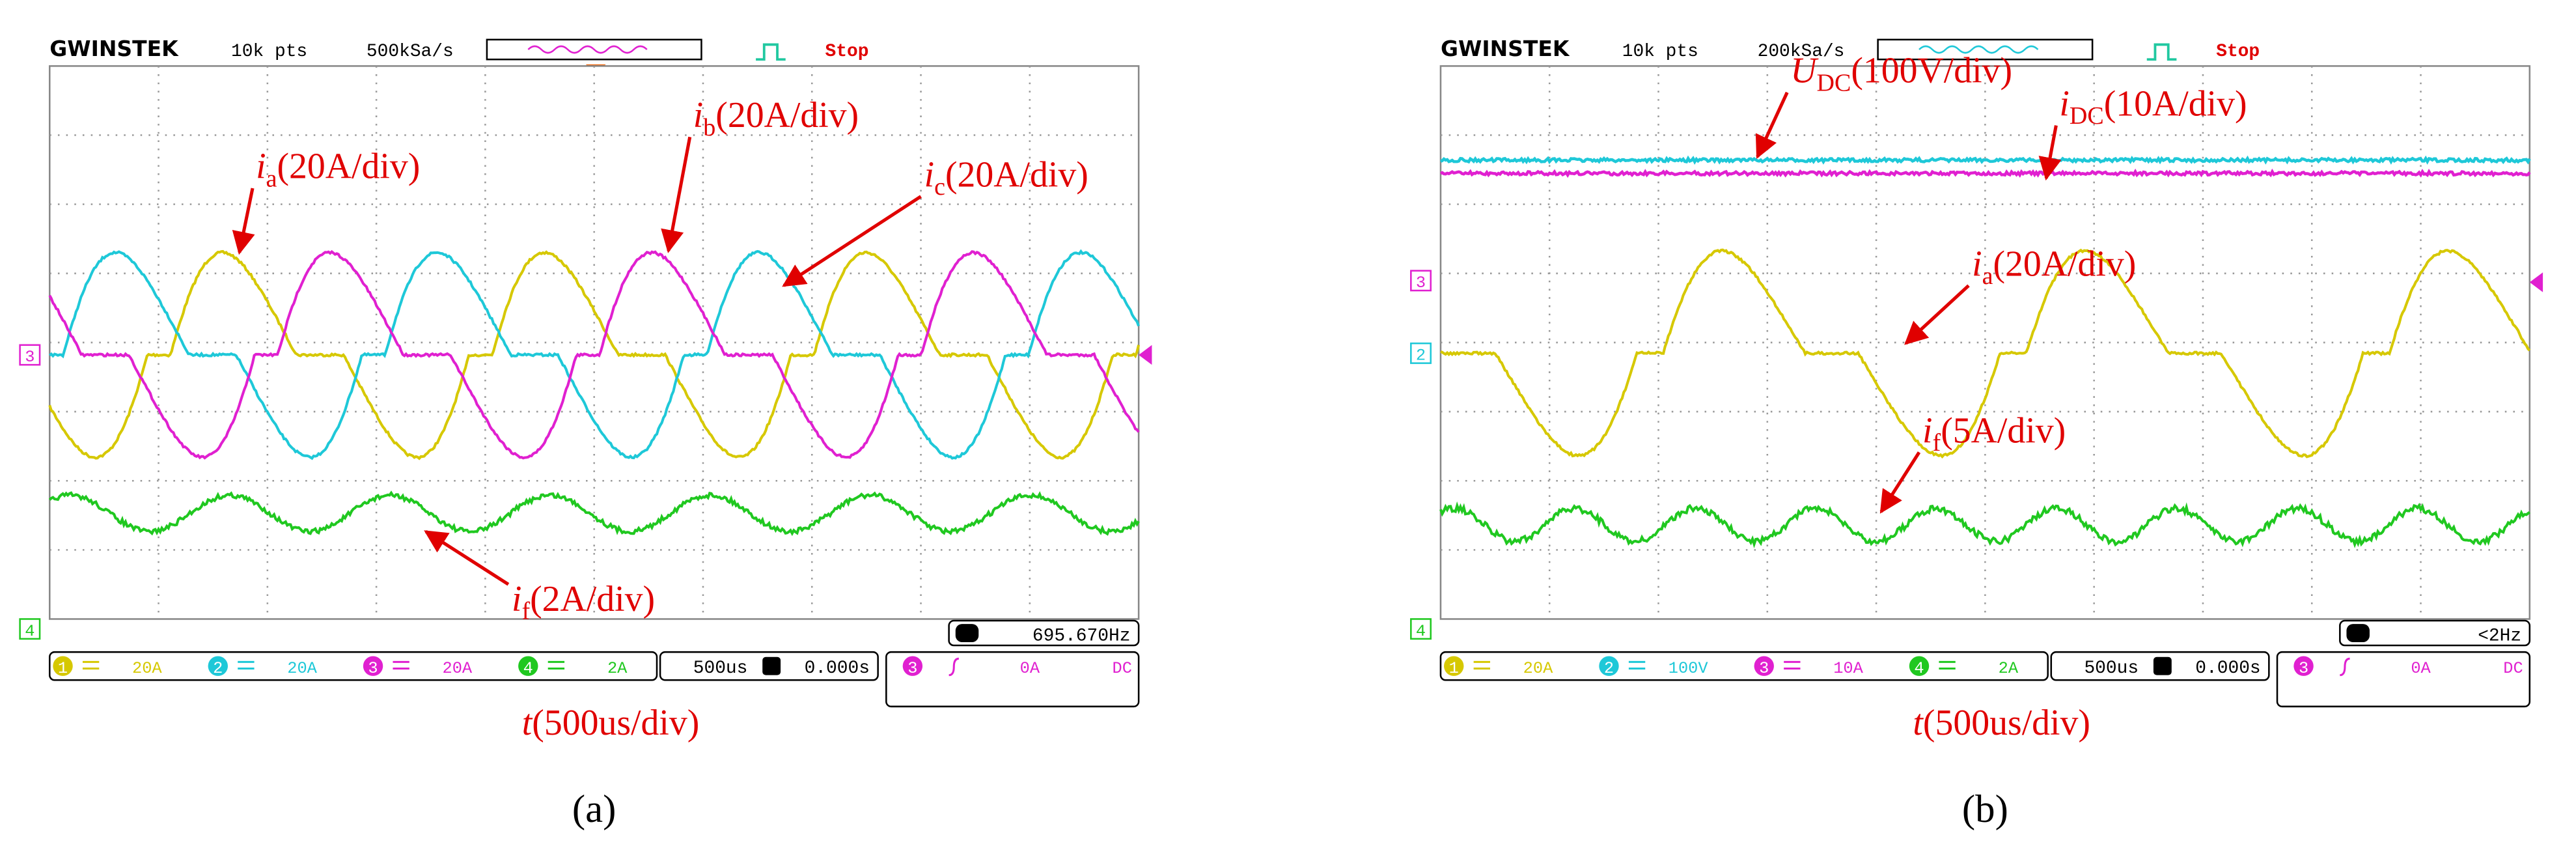  I want to click on annotation-text: (100V/div), so click(1931, 71).